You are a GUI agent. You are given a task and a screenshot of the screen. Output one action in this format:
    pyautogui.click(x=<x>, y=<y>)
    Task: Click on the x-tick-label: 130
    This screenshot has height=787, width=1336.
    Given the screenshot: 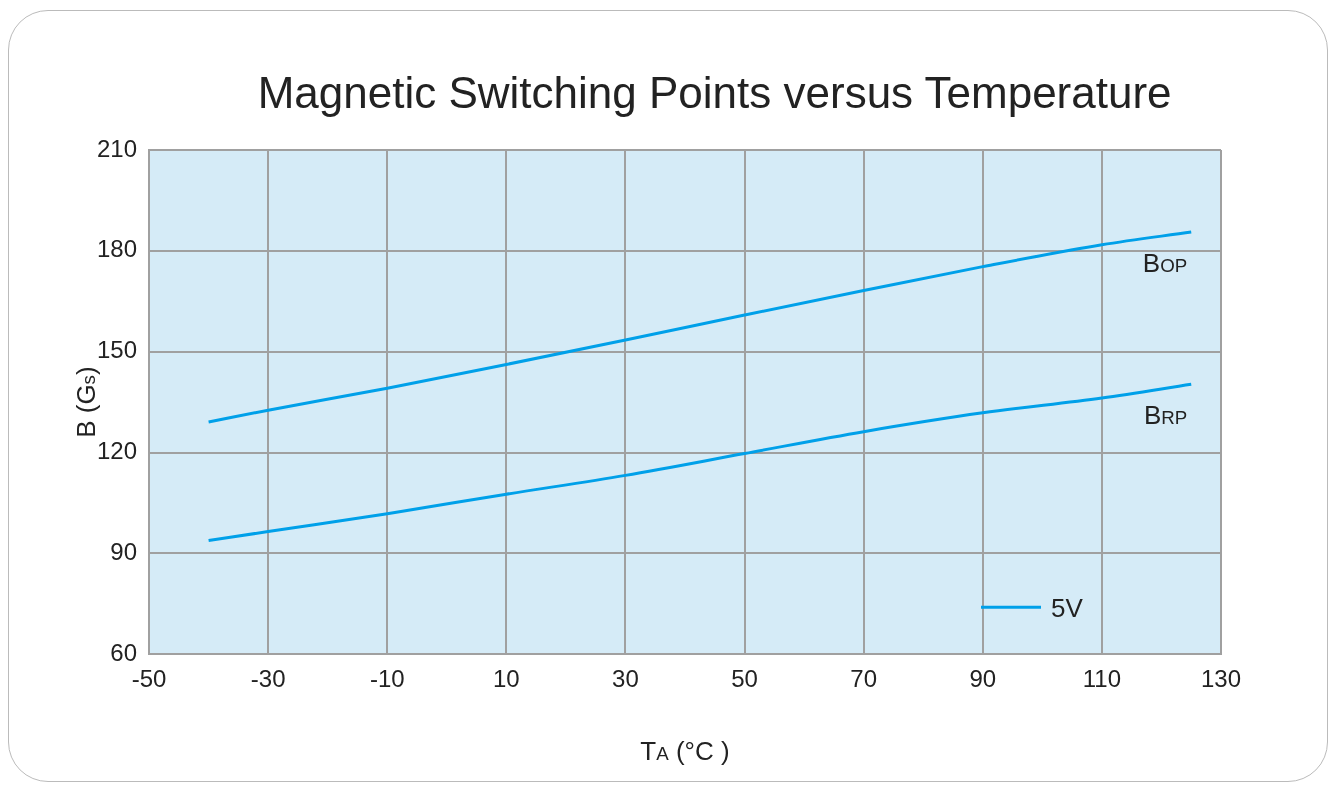 What is the action you would take?
    pyautogui.click(x=1221, y=679)
    